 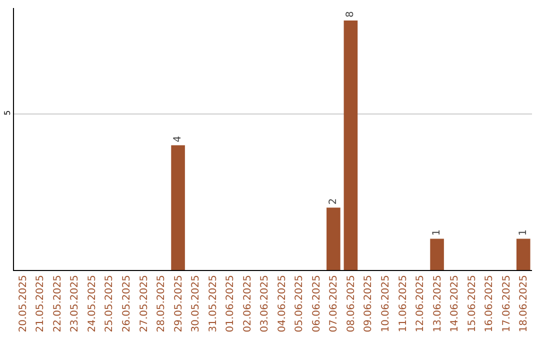 What do you see at coordinates (230, 303) in the screenshot?
I see `x-tick-label: 01.06.2025` at bounding box center [230, 303].